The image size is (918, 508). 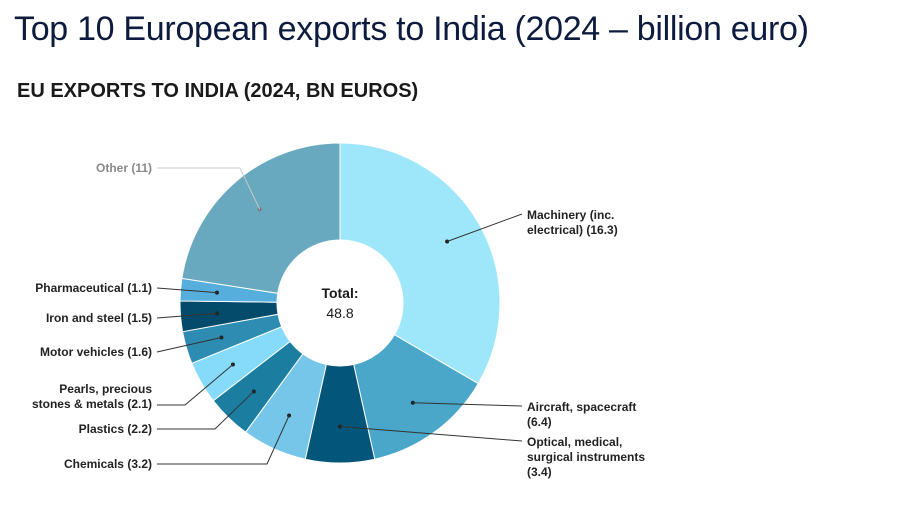 What do you see at coordinates (96, 352) in the screenshot?
I see `slice-label: Motor vehicles (1.6)` at bounding box center [96, 352].